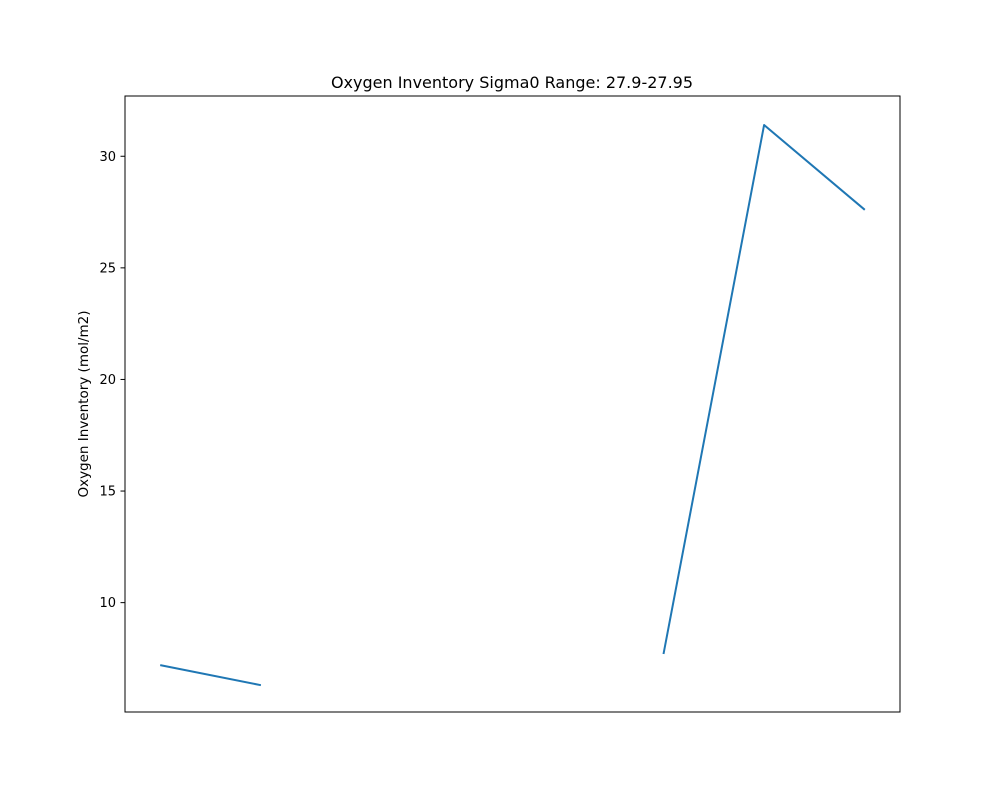 Image resolution: width=1000 pixels, height=800 pixels. What do you see at coordinates (107, 268) in the screenshot?
I see `y-tick-label: 25` at bounding box center [107, 268].